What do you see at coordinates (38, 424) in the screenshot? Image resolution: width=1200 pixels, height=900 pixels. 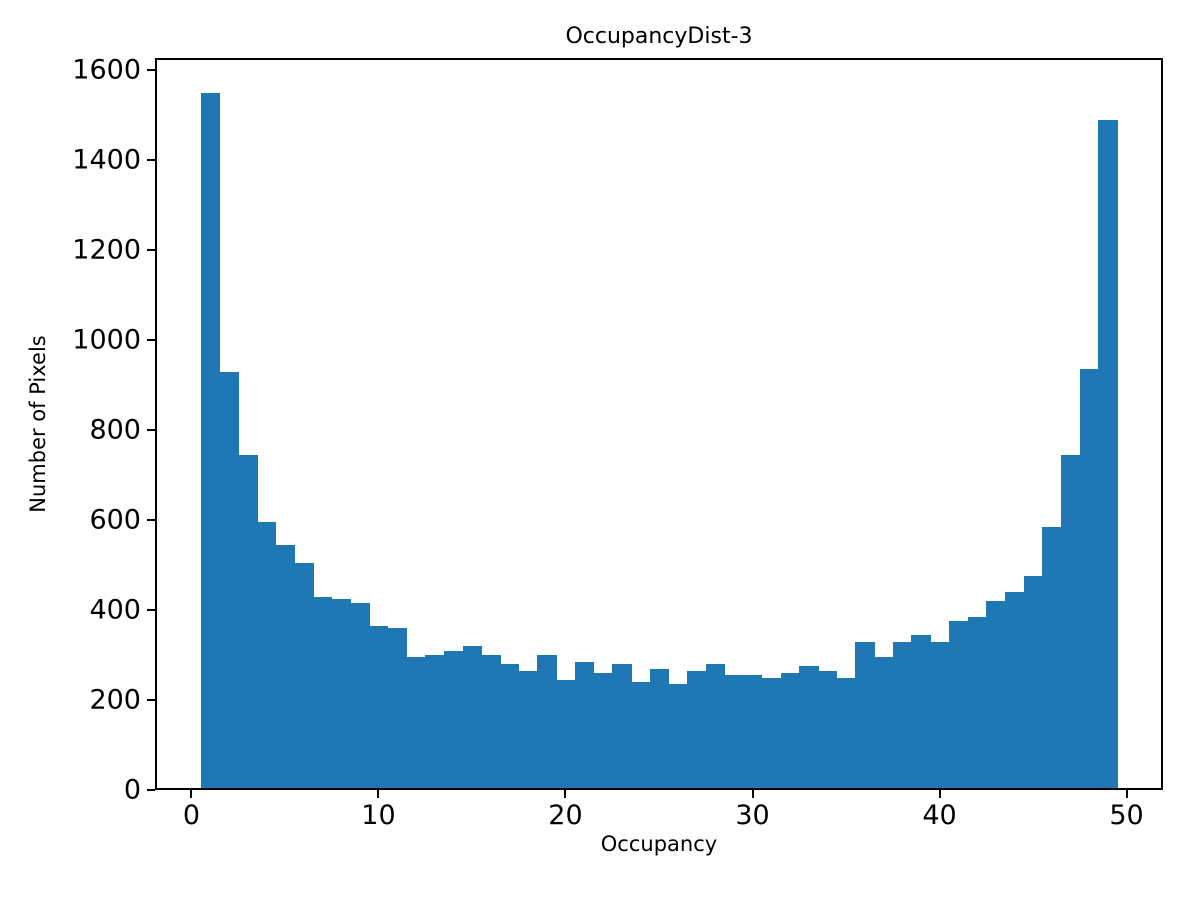 I see `y-axis-label: Number of Pixels` at bounding box center [38, 424].